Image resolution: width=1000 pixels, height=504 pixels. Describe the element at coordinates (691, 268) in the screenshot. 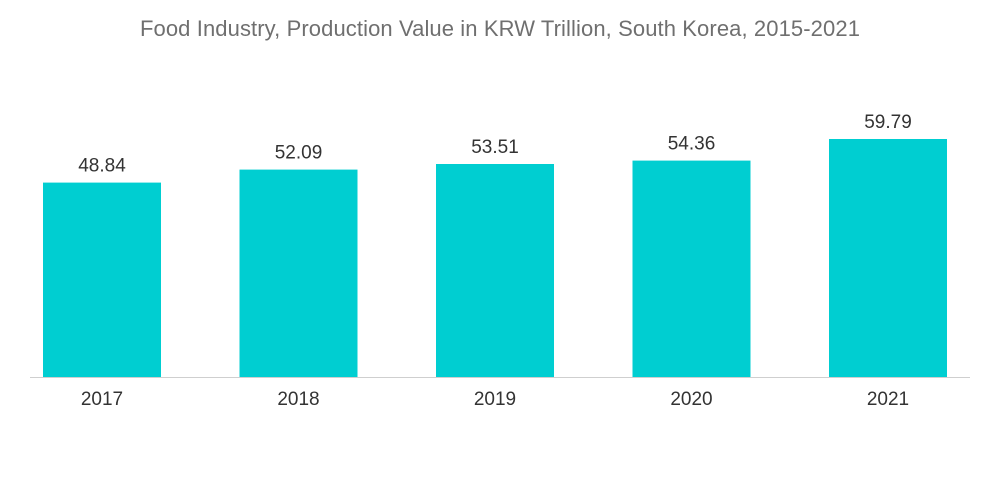

I see `bar-2020` at that location.